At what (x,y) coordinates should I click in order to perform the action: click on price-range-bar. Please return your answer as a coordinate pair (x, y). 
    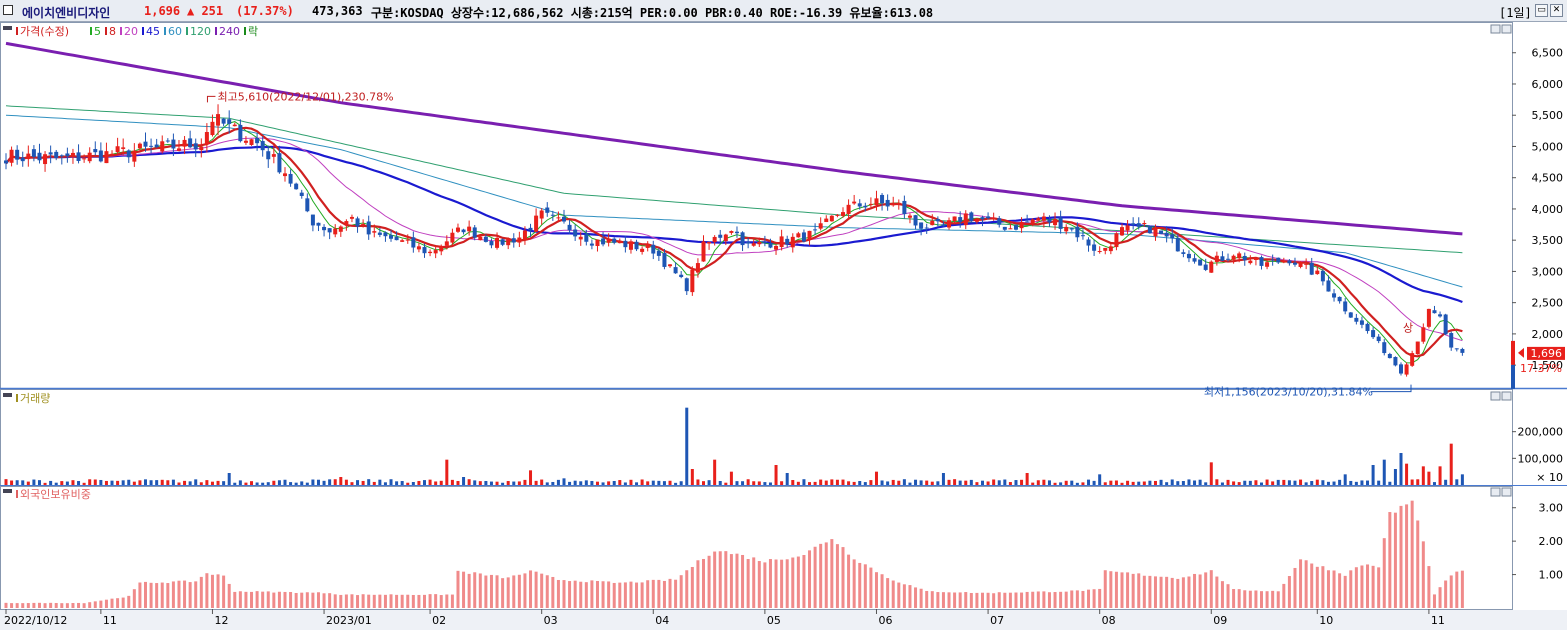
    Looking at the image, I should click on (1513, 376).